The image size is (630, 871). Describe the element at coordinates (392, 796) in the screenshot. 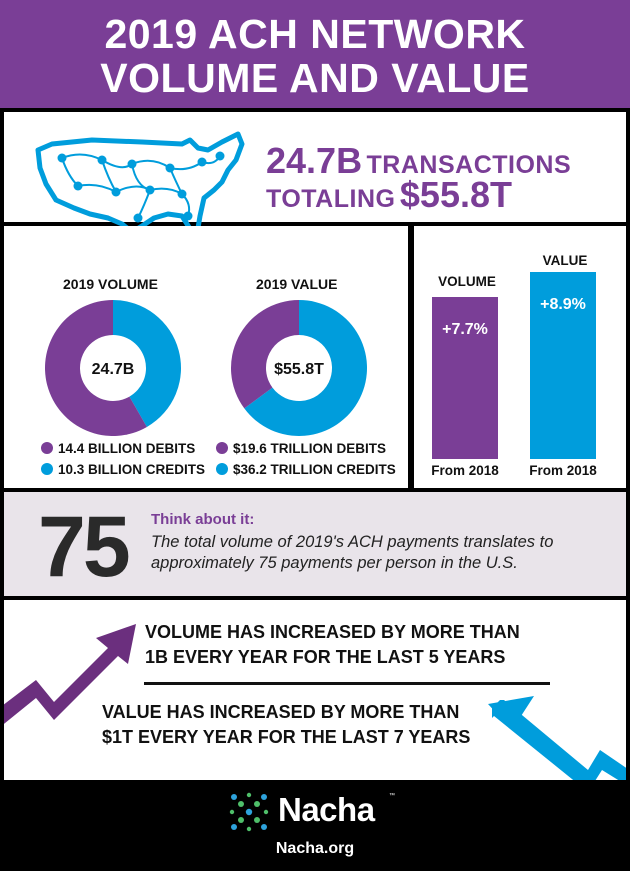

I see `trademark-mark: ™` at that location.